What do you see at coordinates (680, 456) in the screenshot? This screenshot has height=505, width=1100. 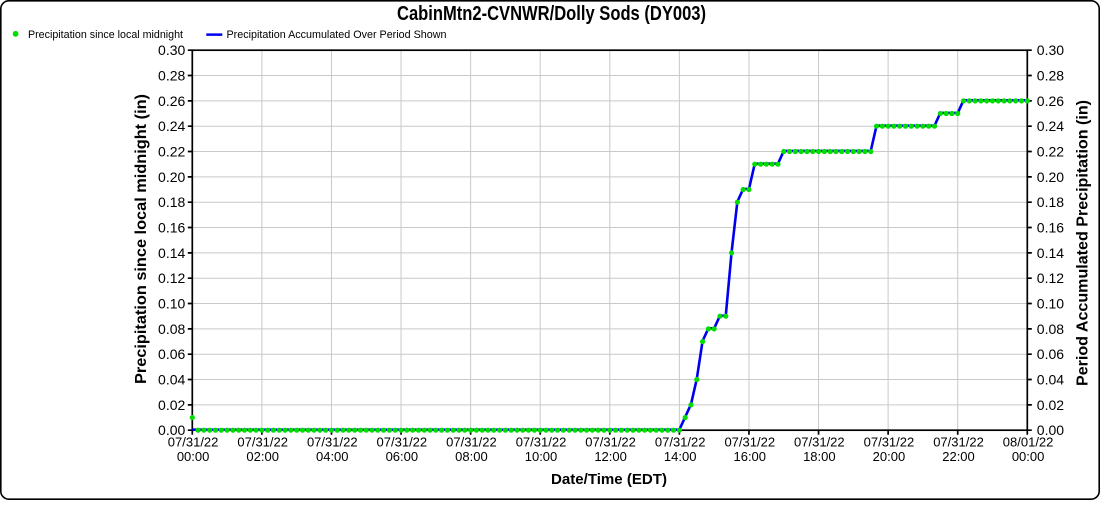 I see `svg-text: 14:00` at bounding box center [680, 456].